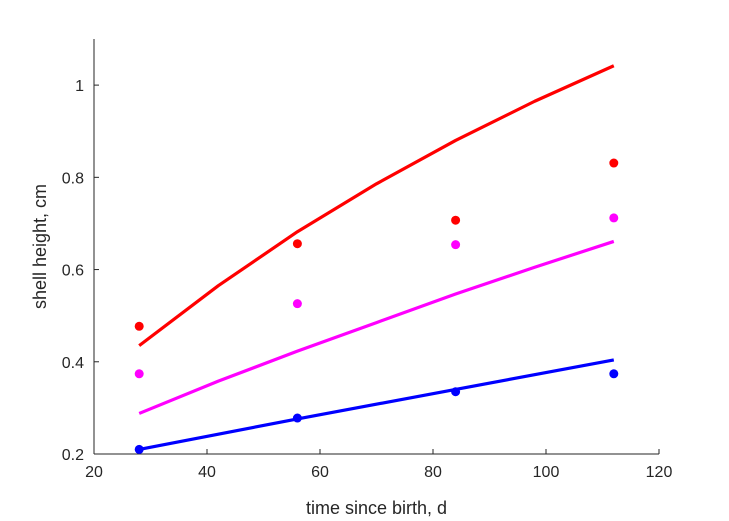 This screenshot has height=521, width=729. What do you see at coordinates (40, 246) in the screenshot?
I see `y-axis-label: shell height, cm` at bounding box center [40, 246].